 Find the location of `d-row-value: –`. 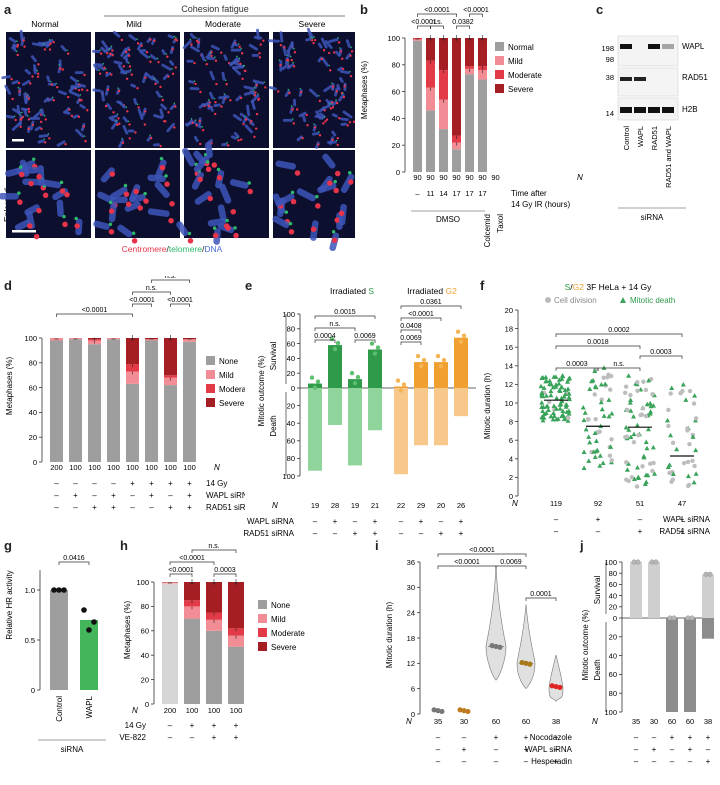

d-row-value: – is located at coordinates (170, 495).